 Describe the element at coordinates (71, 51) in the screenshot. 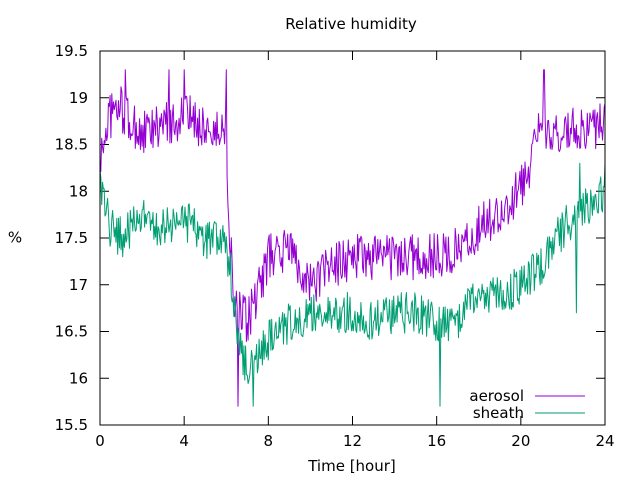

I see `y-tick-label: 19.5` at that location.